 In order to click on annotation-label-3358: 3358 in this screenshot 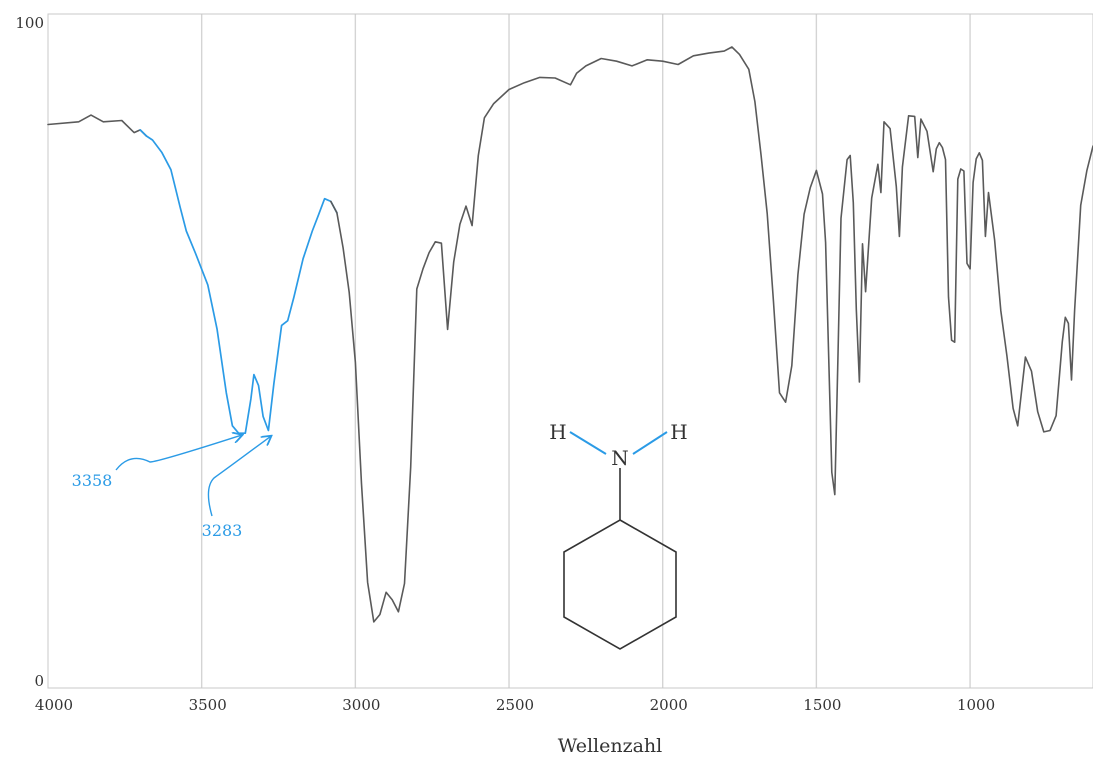, I will do `click(92, 480)`.